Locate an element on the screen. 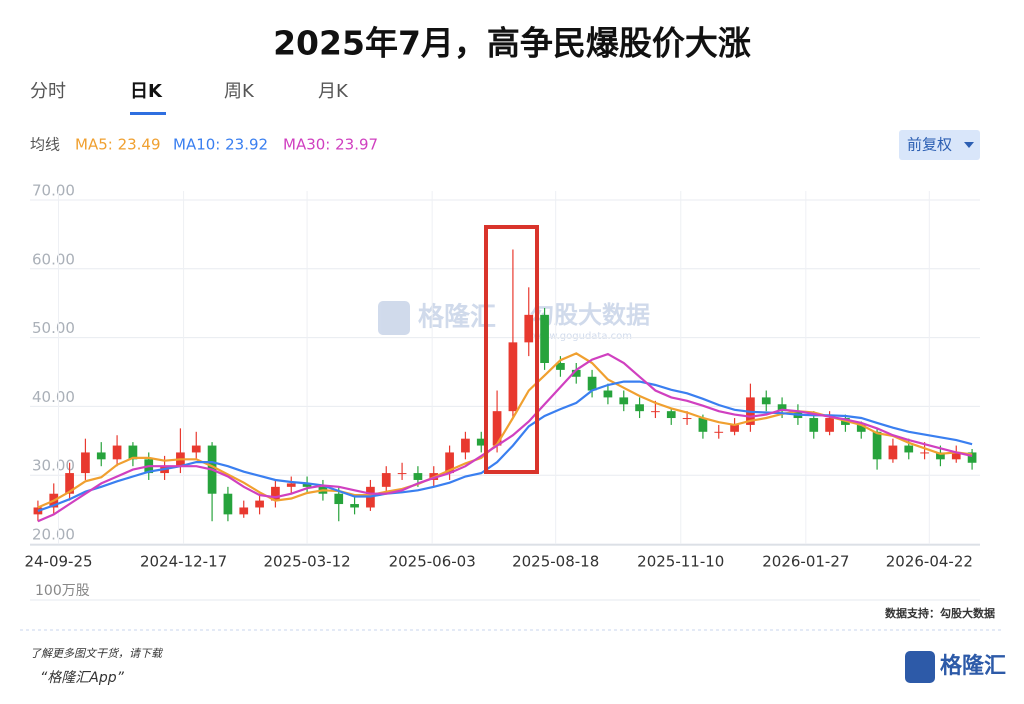 The width and height of the screenshot is (1024, 704). watermark: 格隆汇 勾股大数据 www.gogudata.com is located at coordinates (514, 321).